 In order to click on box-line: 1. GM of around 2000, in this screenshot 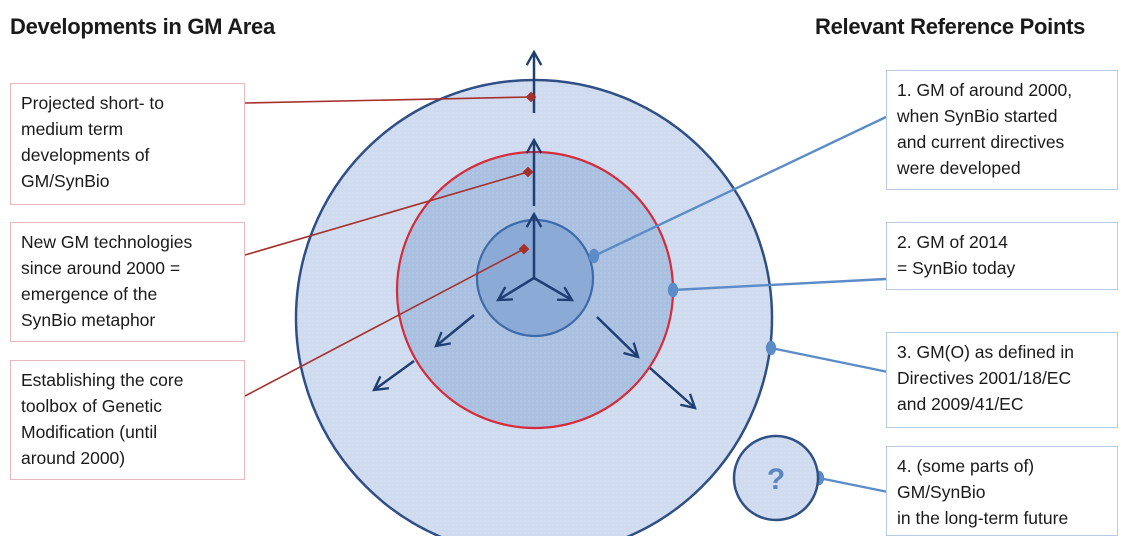, I will do `click(985, 90)`.